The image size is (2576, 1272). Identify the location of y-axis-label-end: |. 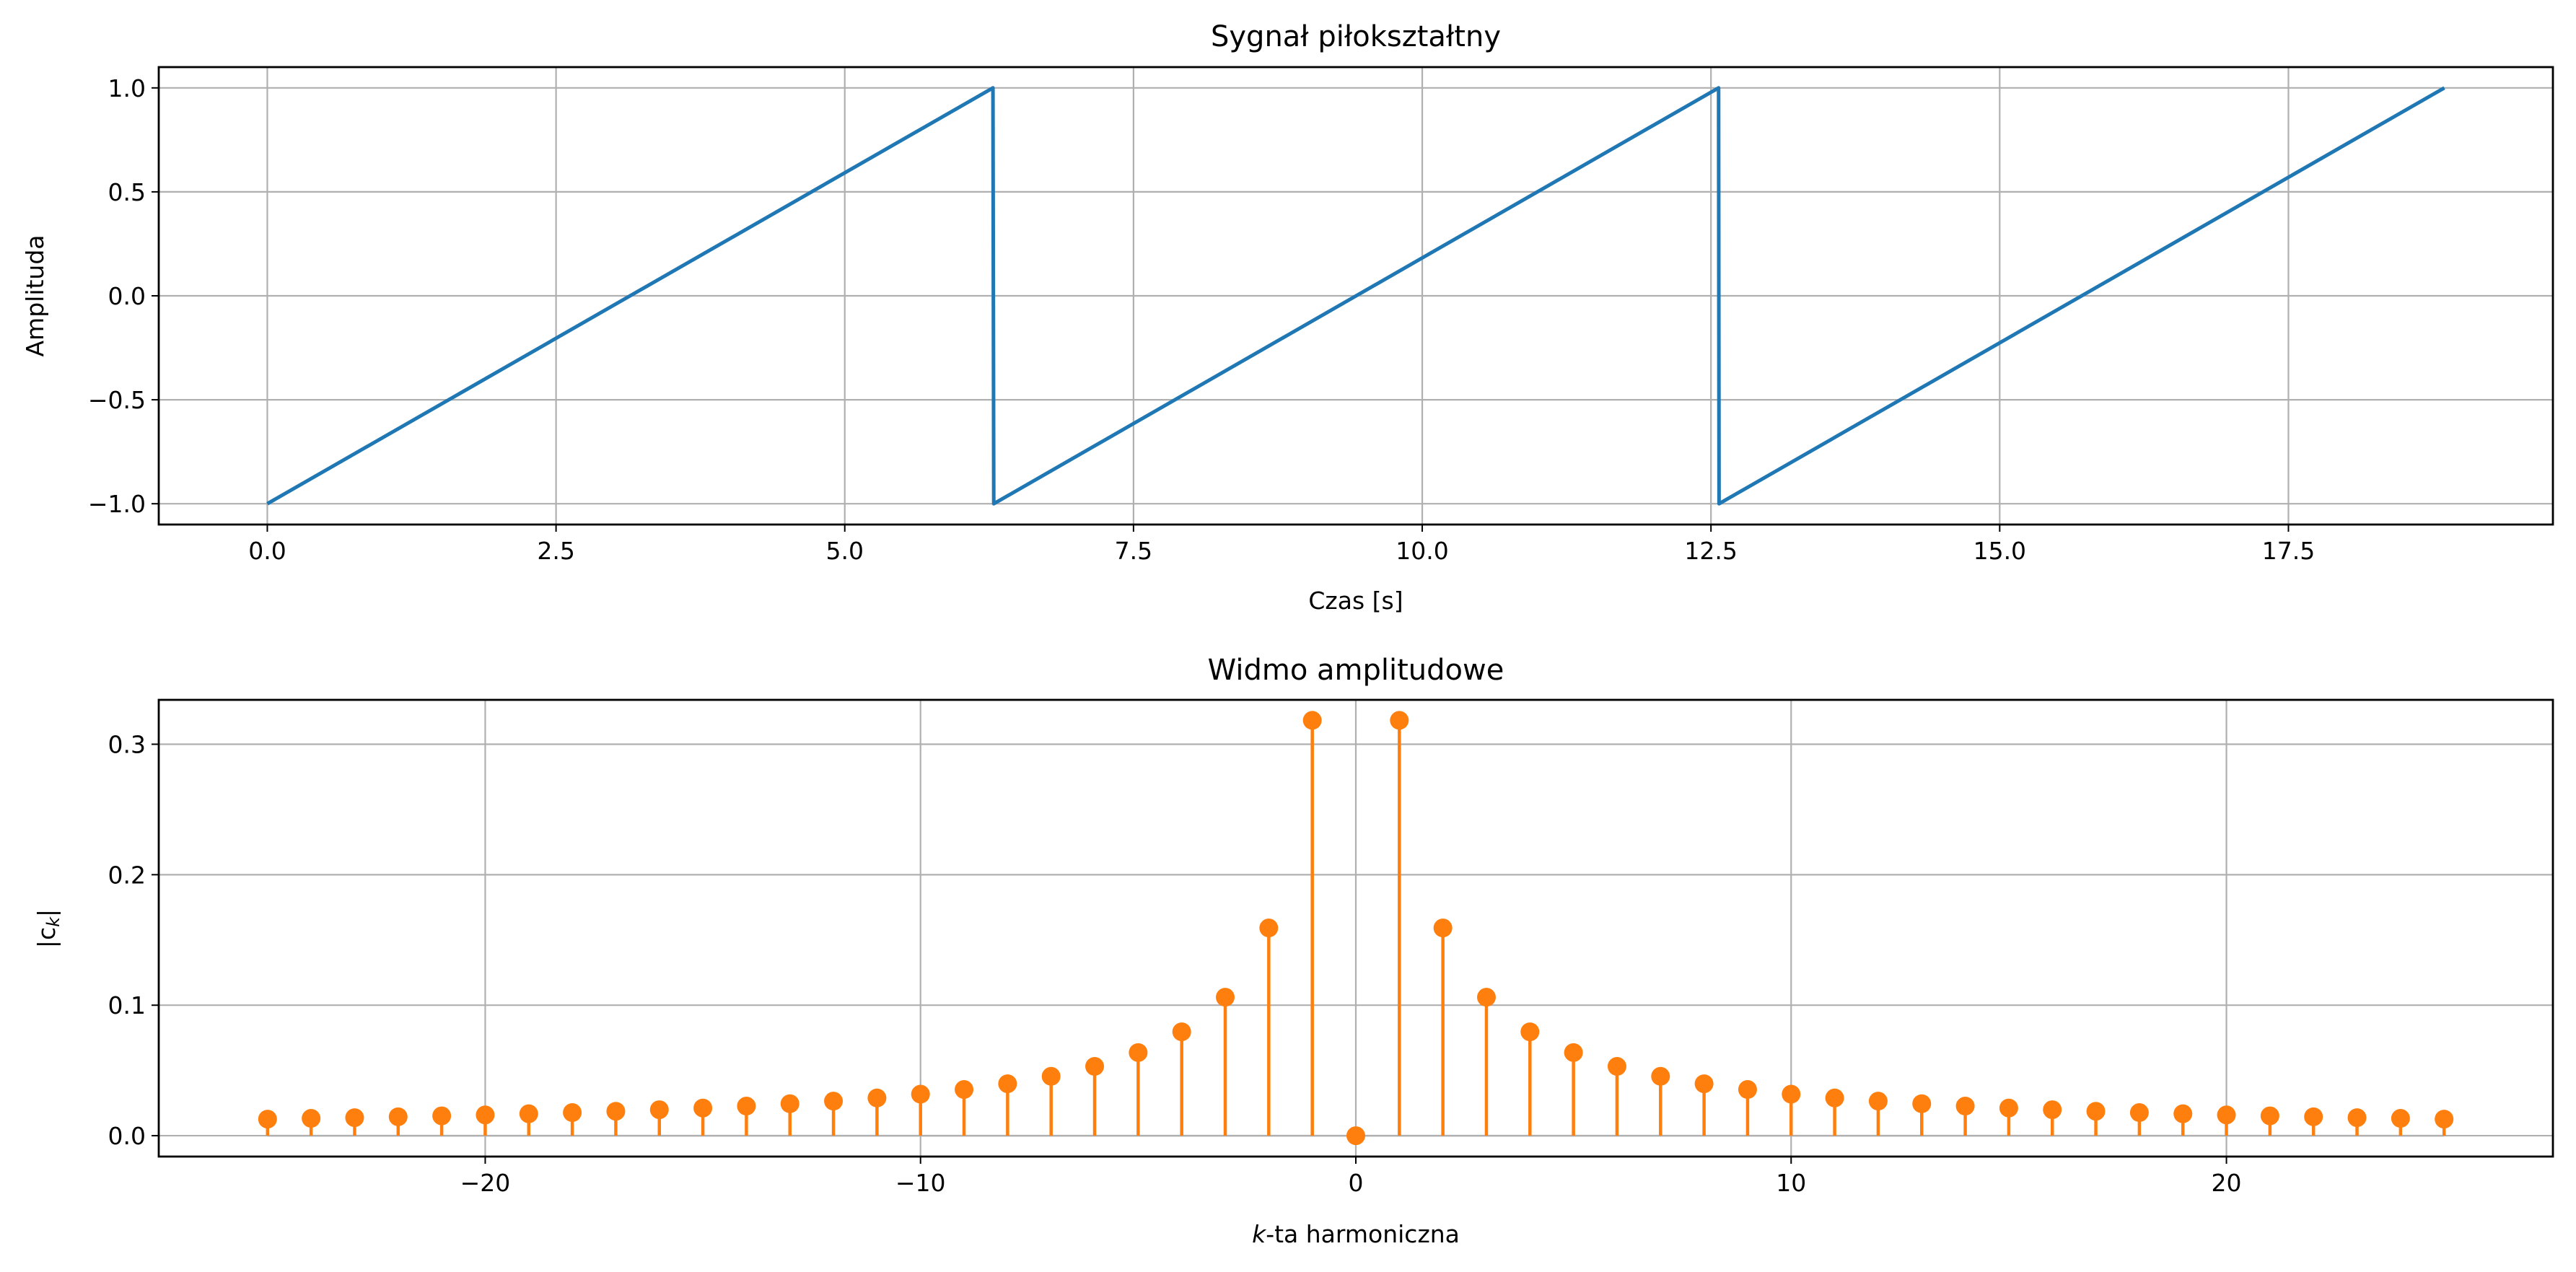
(47, 913).